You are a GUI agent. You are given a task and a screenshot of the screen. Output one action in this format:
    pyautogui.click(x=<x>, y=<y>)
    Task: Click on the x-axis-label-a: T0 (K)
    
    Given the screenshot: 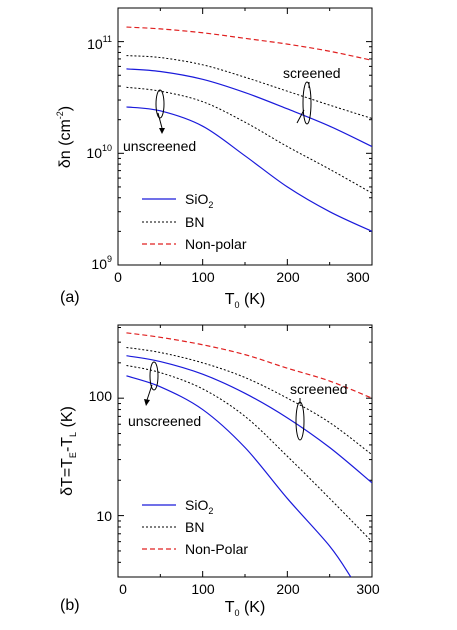 What is the action you would take?
    pyautogui.click(x=245, y=300)
    